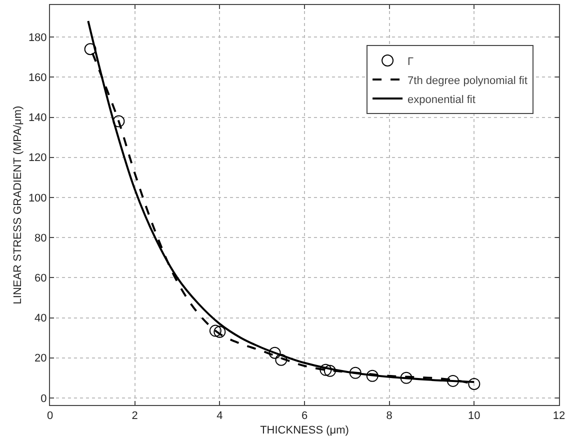 This screenshot has height=441, width=569. What do you see at coordinates (304, 430) in the screenshot?
I see `x-axis-title: THICKNESS (μm)` at bounding box center [304, 430].